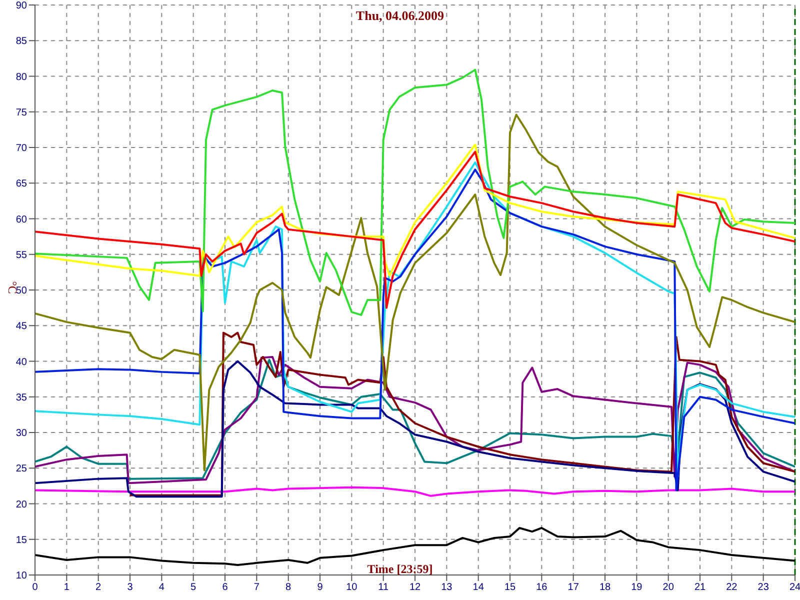 This screenshot has width=800, height=600. I want to click on y-tick-label: 90, so click(22, 6).